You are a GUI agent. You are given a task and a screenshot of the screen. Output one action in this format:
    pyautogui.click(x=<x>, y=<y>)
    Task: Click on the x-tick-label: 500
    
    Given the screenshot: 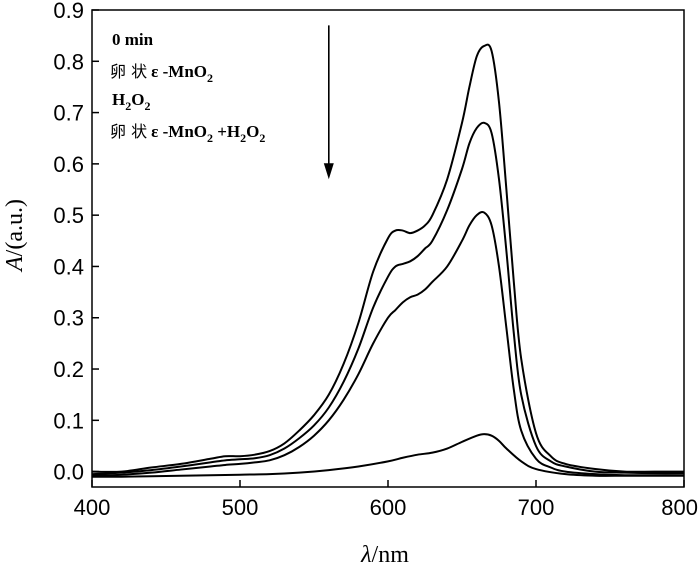 What is the action you would take?
    pyautogui.click(x=240, y=507)
    